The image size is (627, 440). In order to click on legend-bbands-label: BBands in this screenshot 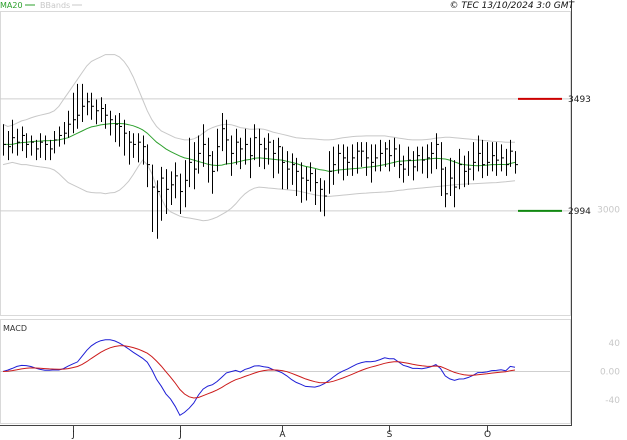, I will do `click(55, 5)`.